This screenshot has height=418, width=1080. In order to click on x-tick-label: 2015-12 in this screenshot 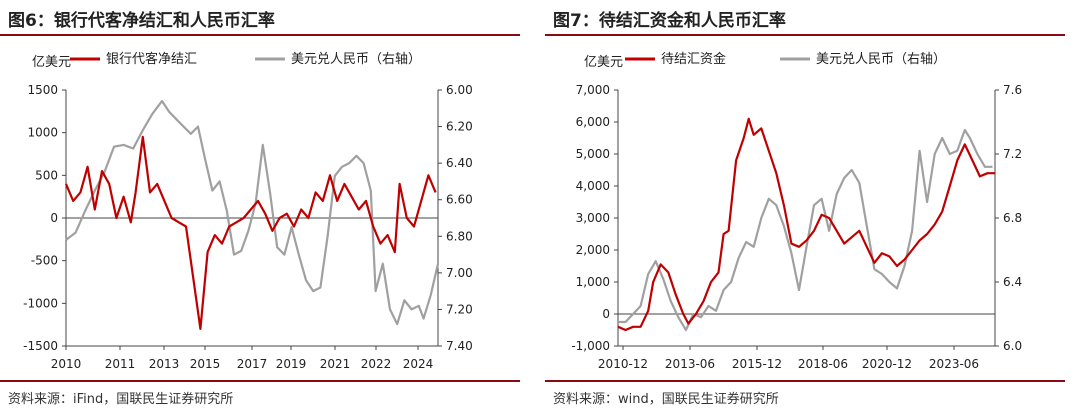, I will do `click(757, 364)`.